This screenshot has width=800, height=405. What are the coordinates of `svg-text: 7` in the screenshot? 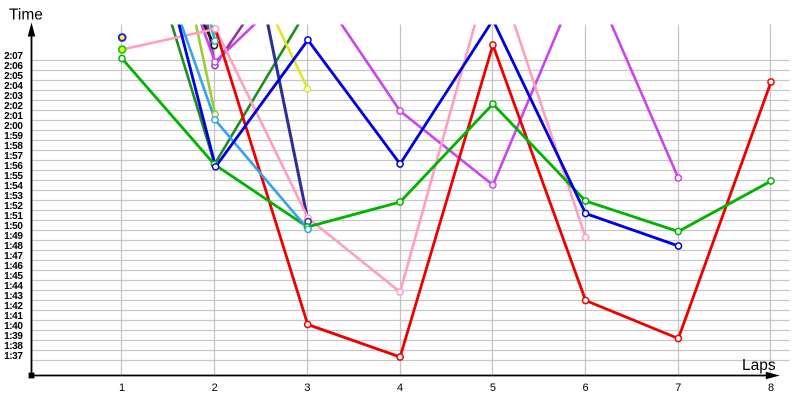 It's located at (678, 388).